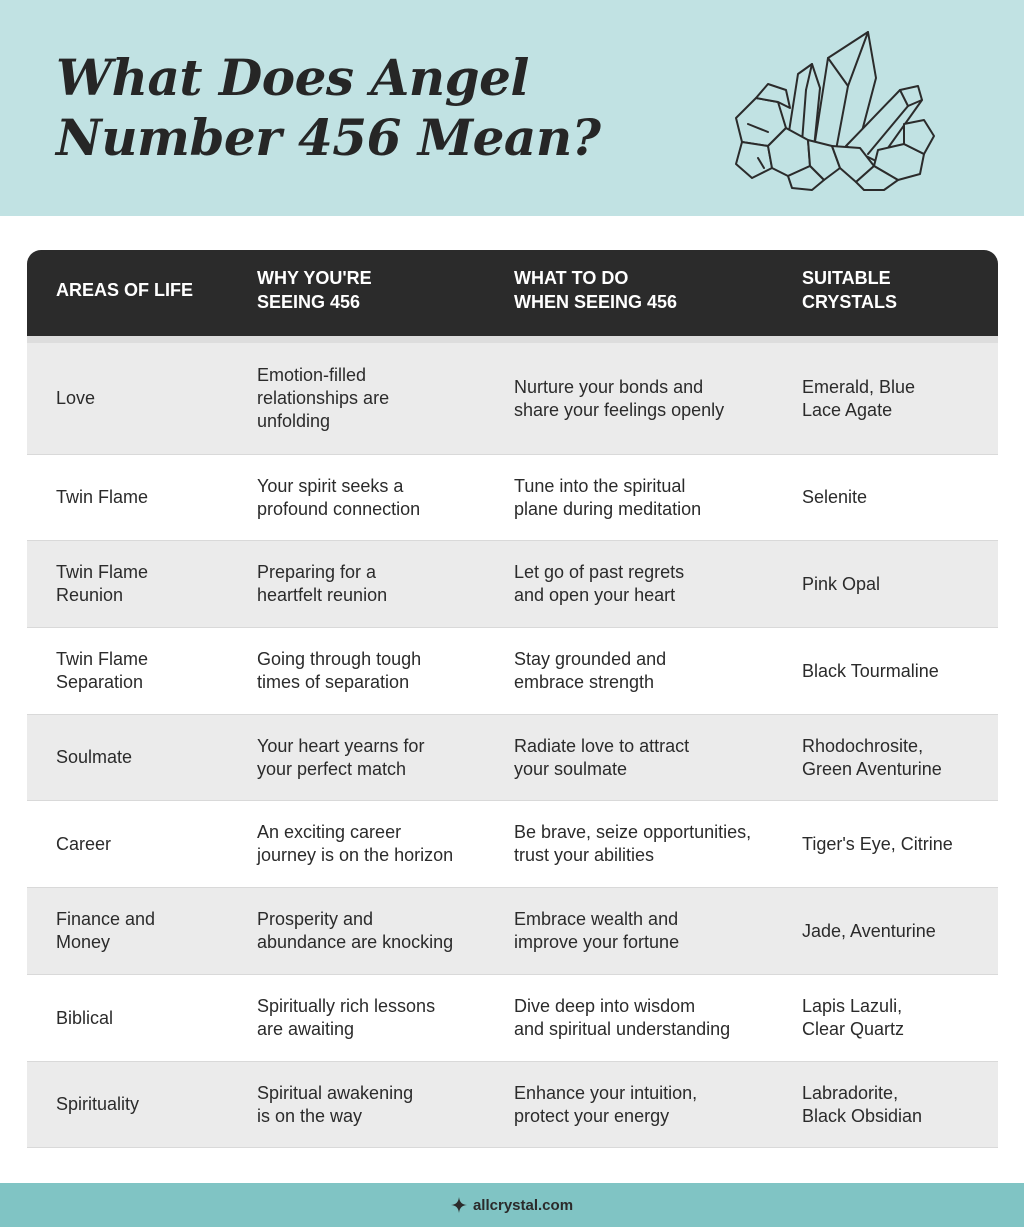 This screenshot has width=1024, height=1227. What do you see at coordinates (339, 670) in the screenshot?
I see `cell-why: Going through tough times of separation` at bounding box center [339, 670].